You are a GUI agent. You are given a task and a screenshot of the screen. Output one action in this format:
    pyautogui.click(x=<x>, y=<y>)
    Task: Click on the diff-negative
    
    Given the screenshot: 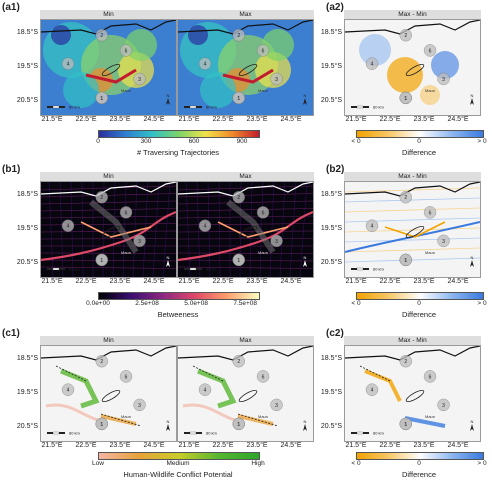 What is the action you would take?
    pyautogui.click(x=430, y=95)
    